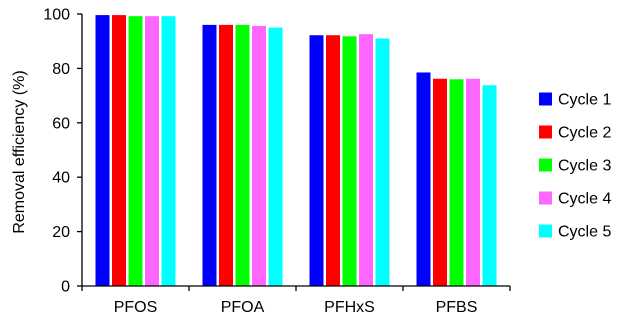  Describe the element at coordinates (584, 199) in the screenshot. I see `legend-label: Cycle 4` at that location.